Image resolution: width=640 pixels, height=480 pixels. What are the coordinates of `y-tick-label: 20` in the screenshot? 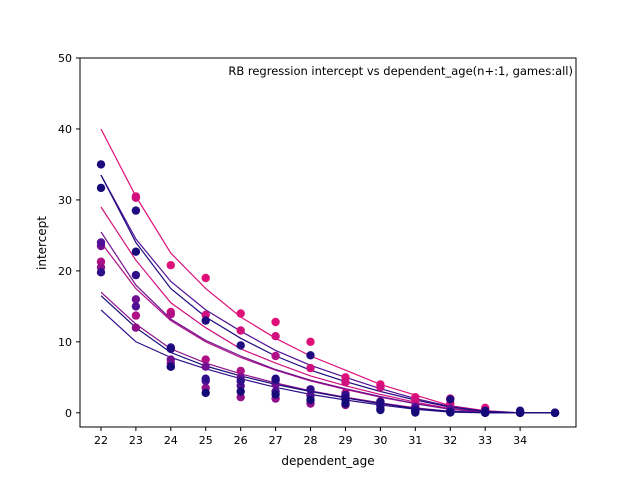 It's located at (65, 271).